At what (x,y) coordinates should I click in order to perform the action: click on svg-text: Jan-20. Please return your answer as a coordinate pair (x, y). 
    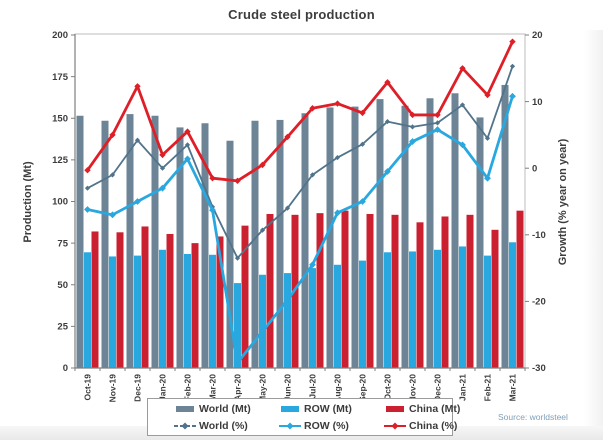
    Looking at the image, I should click on (163, 387).